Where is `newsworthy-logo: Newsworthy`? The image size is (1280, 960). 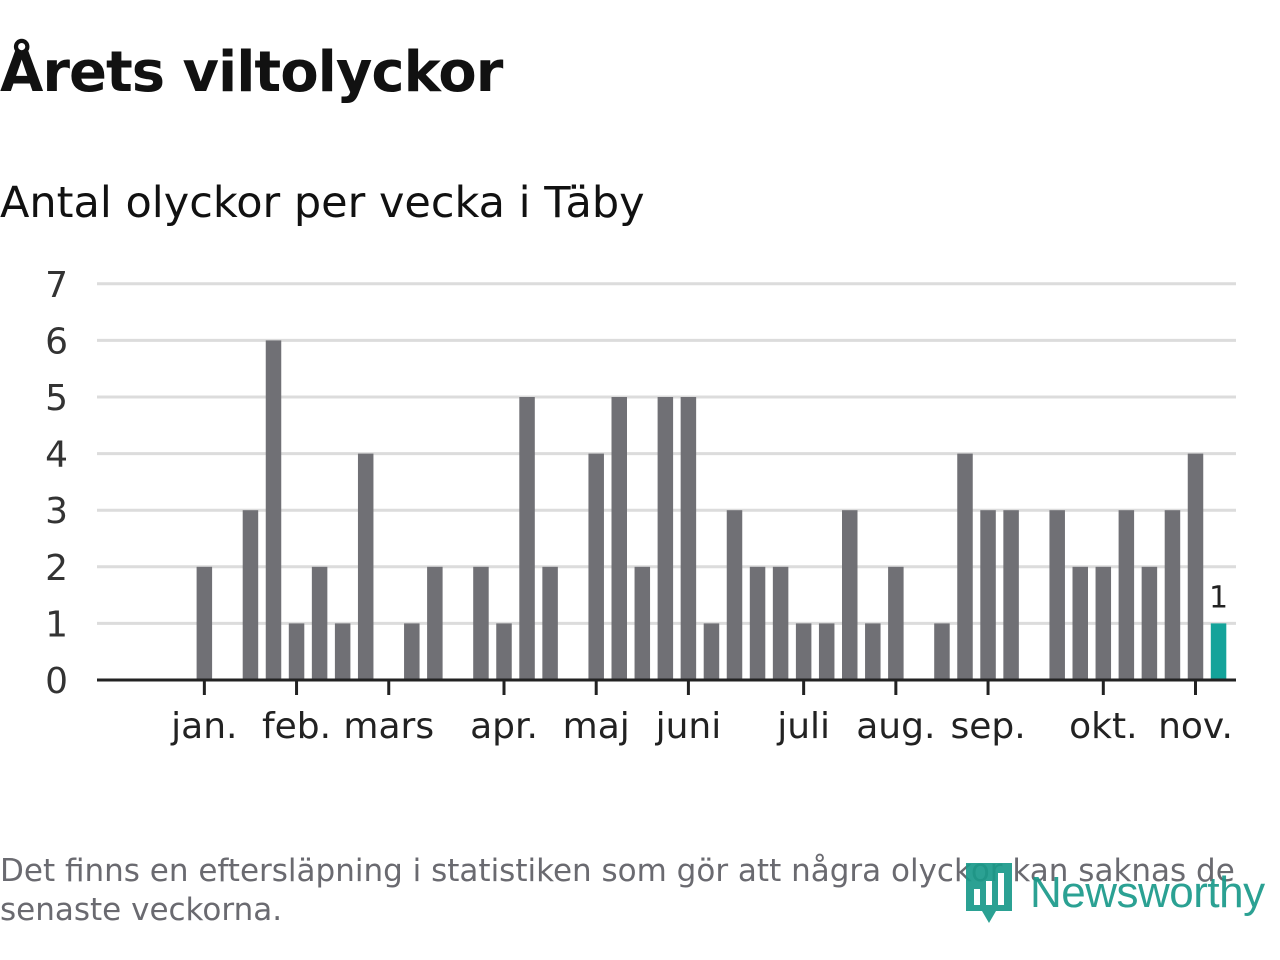 newsworthy-logo: Newsworthy is located at coordinates (1113, 893).